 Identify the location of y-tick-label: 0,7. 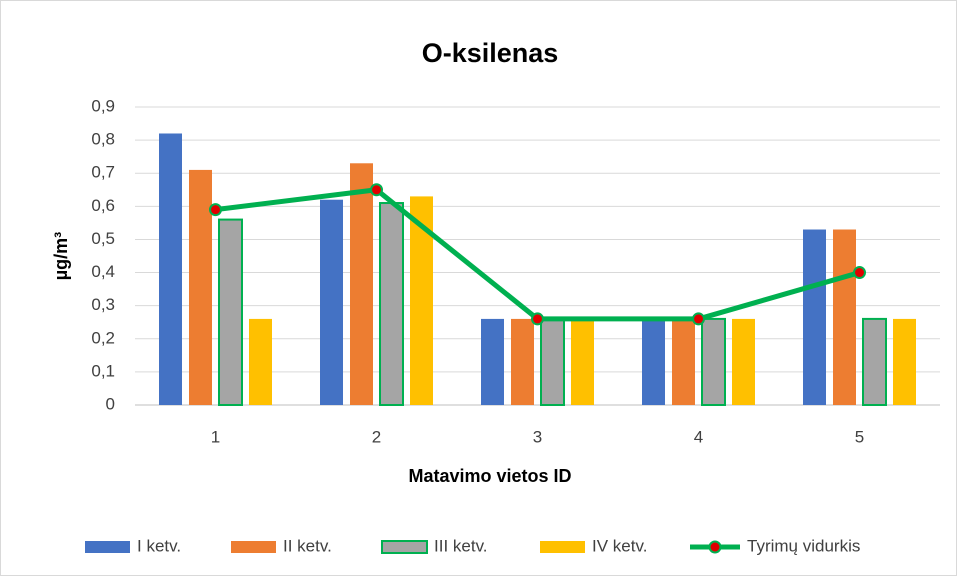
(103, 172).